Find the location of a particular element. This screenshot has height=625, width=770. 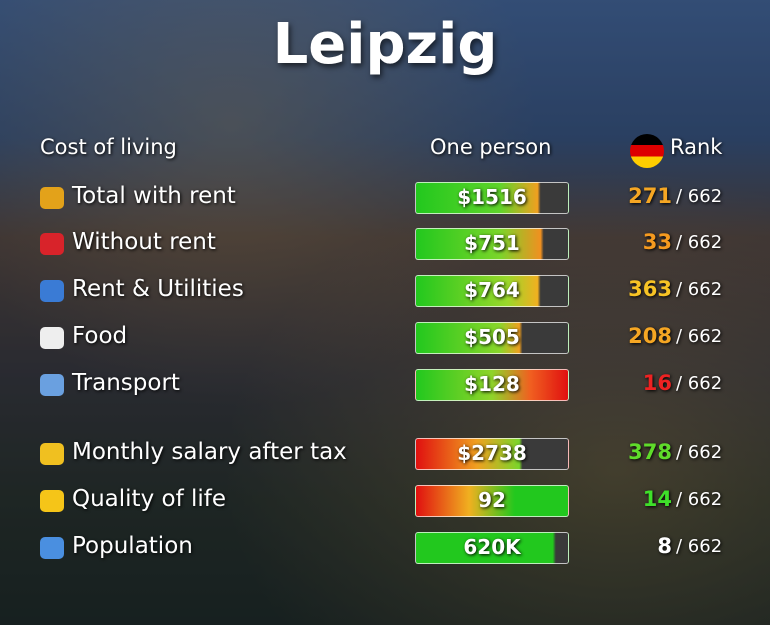

row: Population 620K 8/ 662 is located at coordinates (385, 548).